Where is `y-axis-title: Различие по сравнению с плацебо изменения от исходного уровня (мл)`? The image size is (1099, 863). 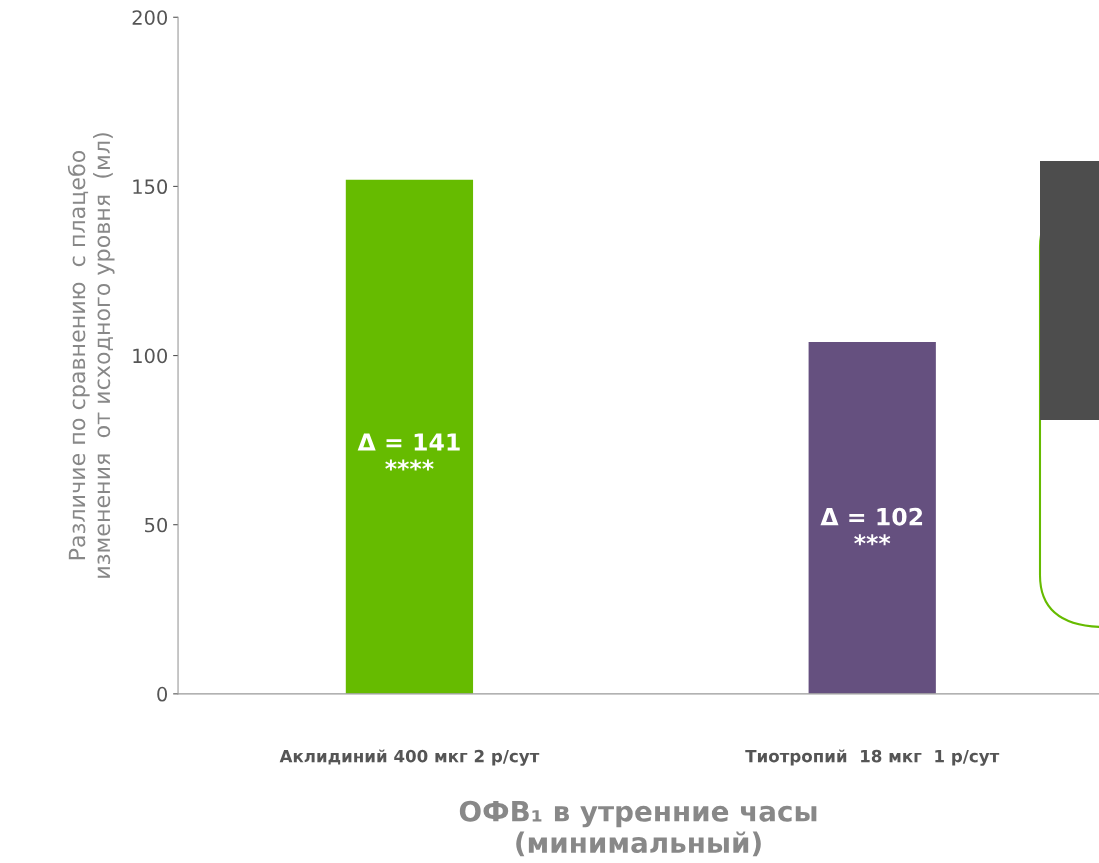
y-axis-title: Различие по сравнению с плацебо изменения от исходного уровня (мл) is located at coordinates (91, 355).